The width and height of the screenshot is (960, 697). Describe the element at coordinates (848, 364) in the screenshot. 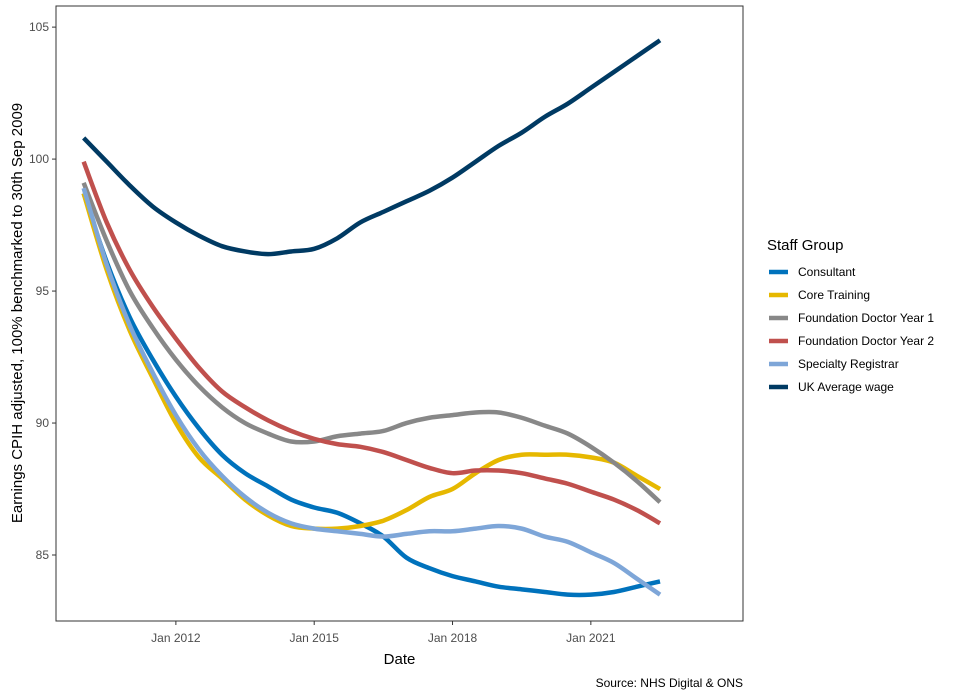

I see `legend-label-specialty-registrar: Specialty Registrar` at that location.